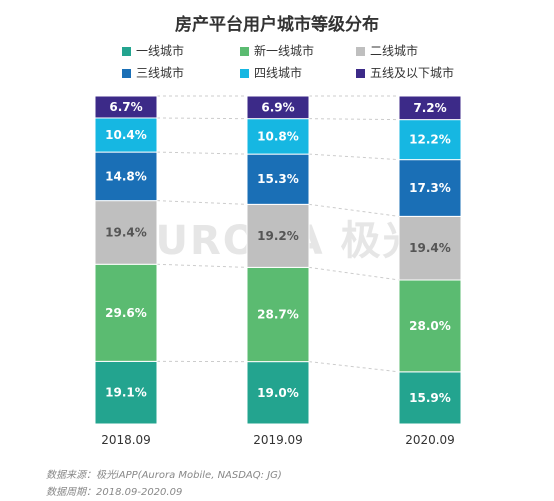 The image size is (554, 501). Describe the element at coordinates (430, 188) in the screenshot. I see `data-label: 17.3%` at that location.